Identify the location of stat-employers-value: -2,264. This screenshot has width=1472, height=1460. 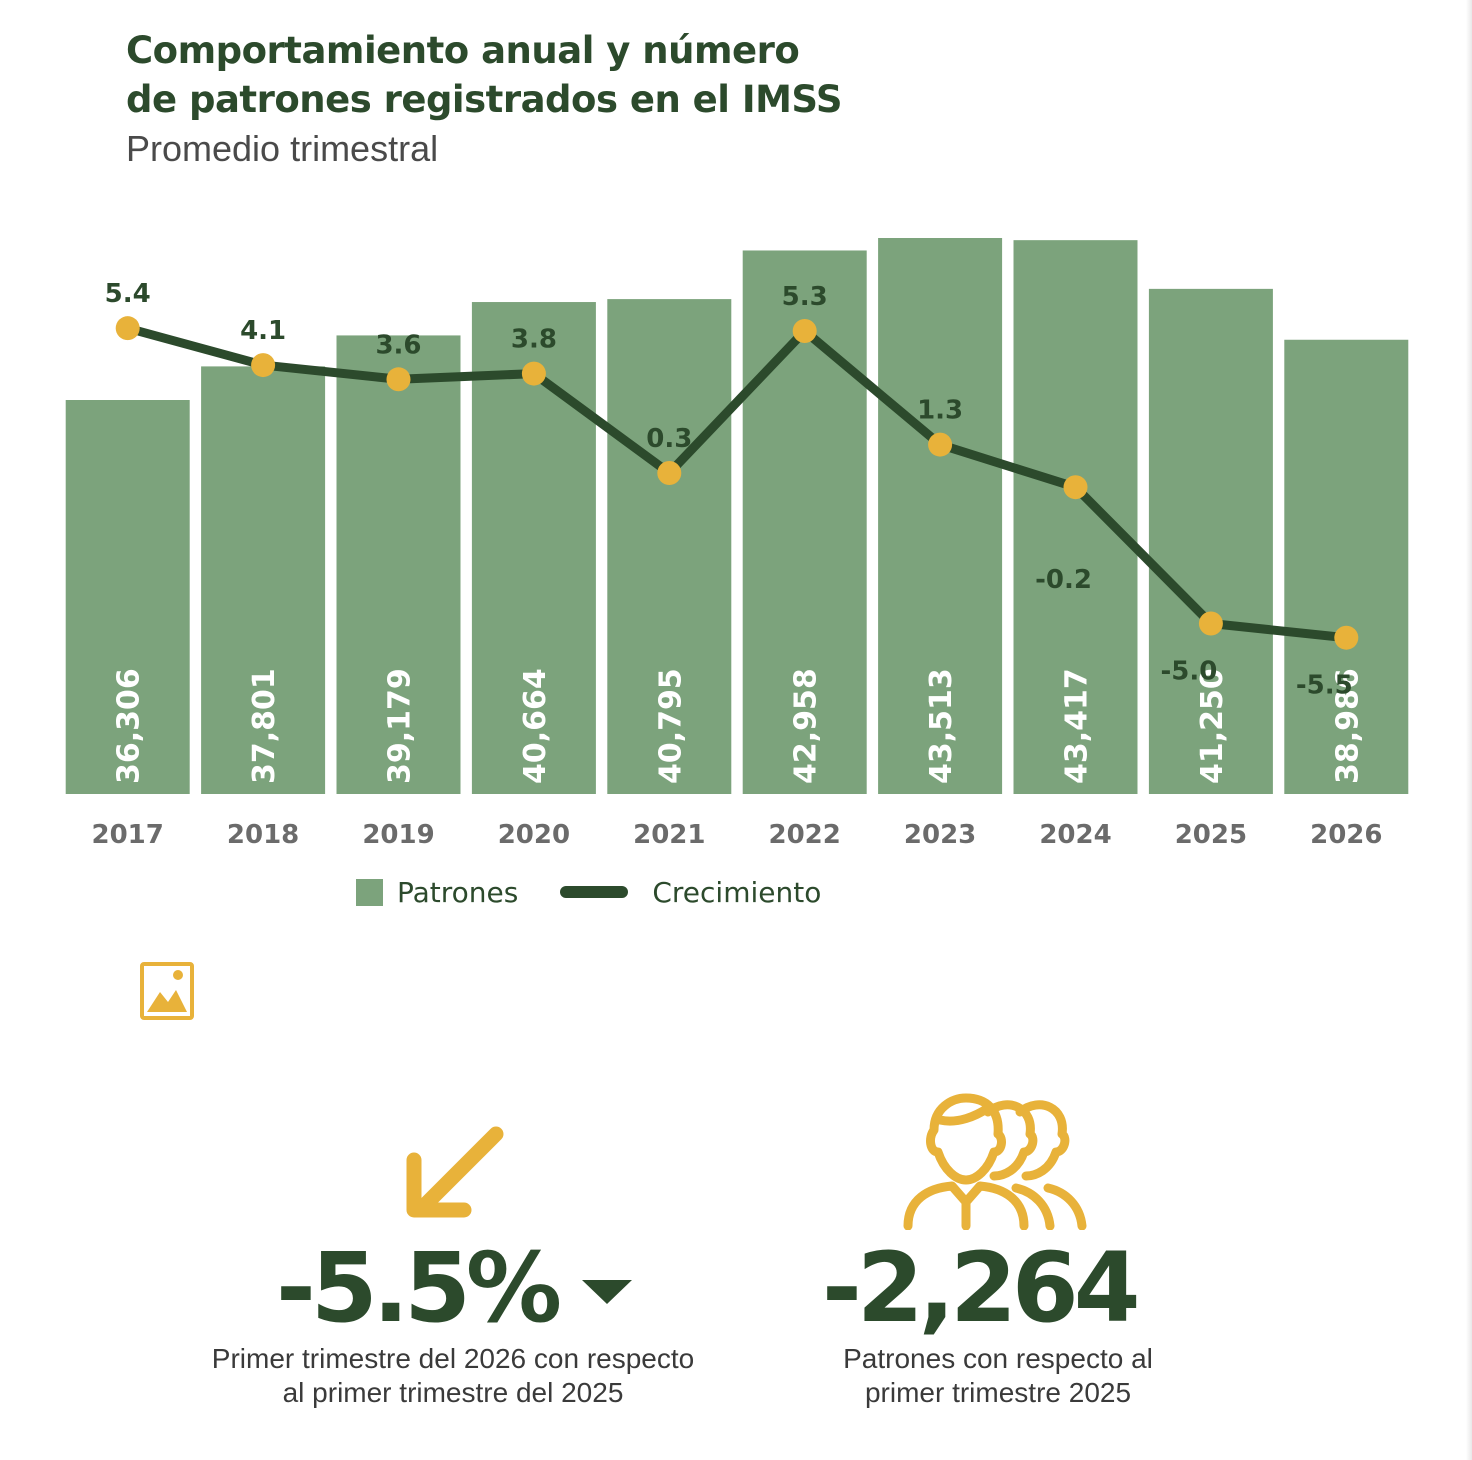
(981, 1288).